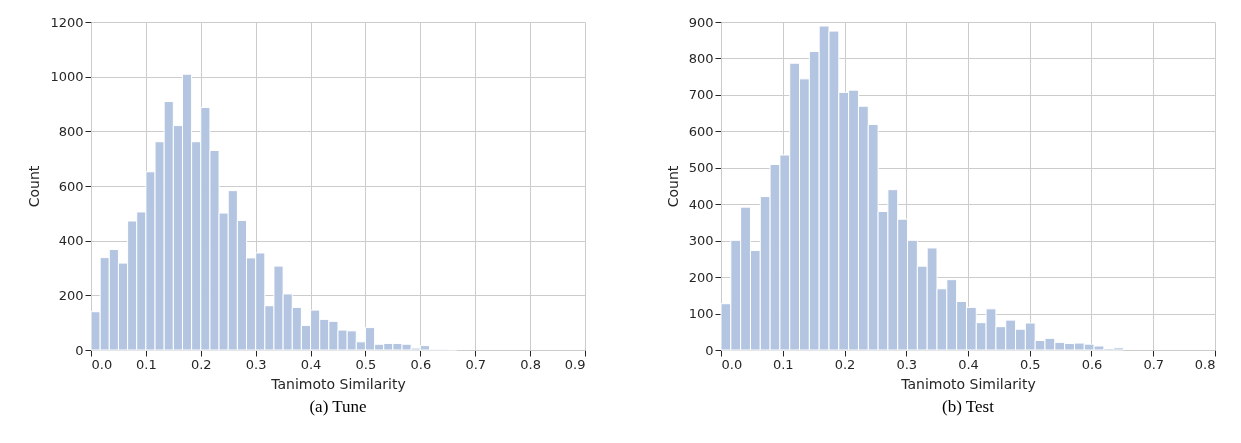 This screenshot has width=1241, height=443. What do you see at coordinates (701, 95) in the screenshot?
I see `y-tick-label: 700` at bounding box center [701, 95].